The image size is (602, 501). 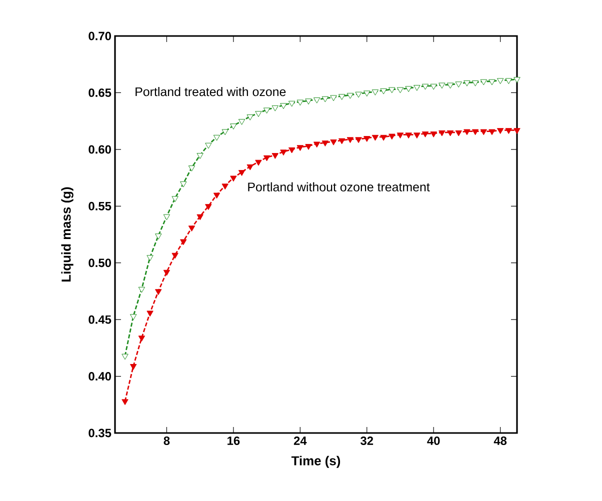 I want to click on series-label: Portland treated with ozone, so click(x=211, y=91).